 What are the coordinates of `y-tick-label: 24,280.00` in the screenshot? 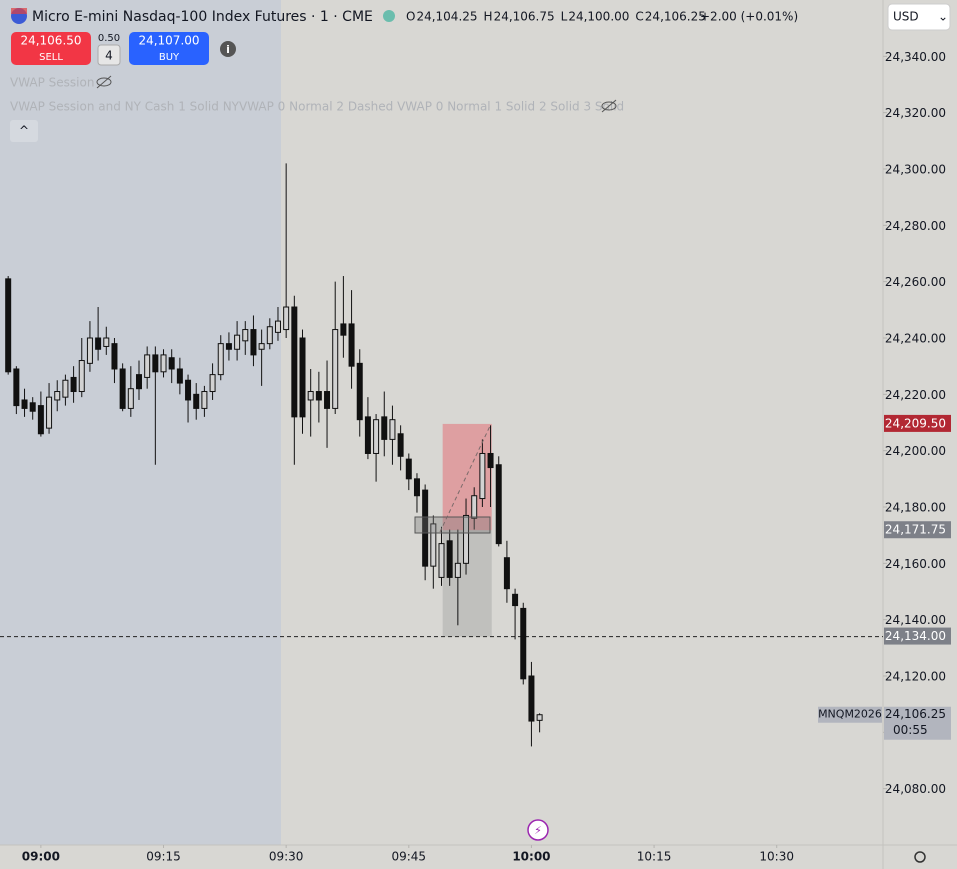 It's located at (915, 226).